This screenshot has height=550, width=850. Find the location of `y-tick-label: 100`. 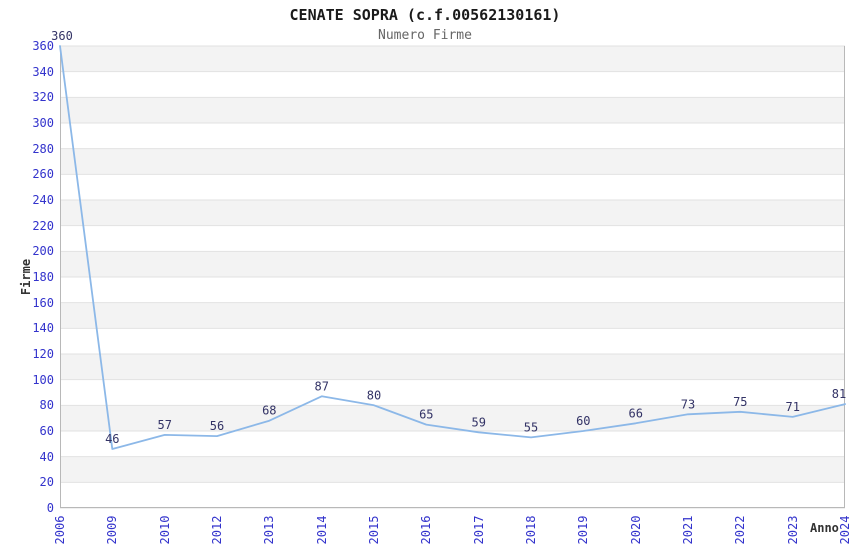

y-tick-label: 100 is located at coordinates (43, 379).